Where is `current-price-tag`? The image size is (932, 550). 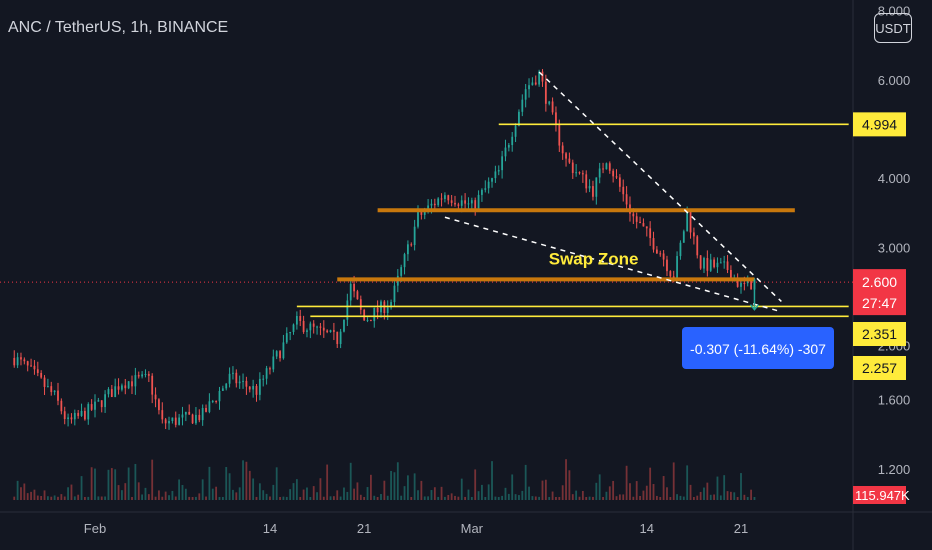 current-price-tag is located at coordinates (879, 292).